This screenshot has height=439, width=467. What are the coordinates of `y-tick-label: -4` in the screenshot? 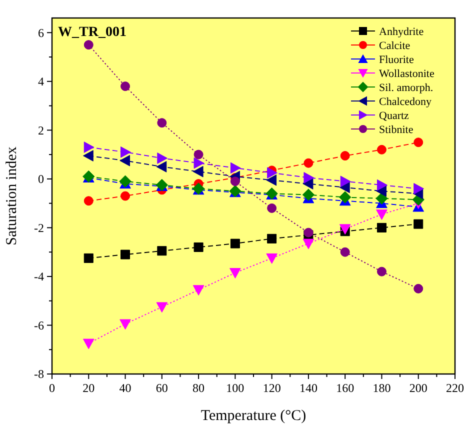 It's located at (39, 277).